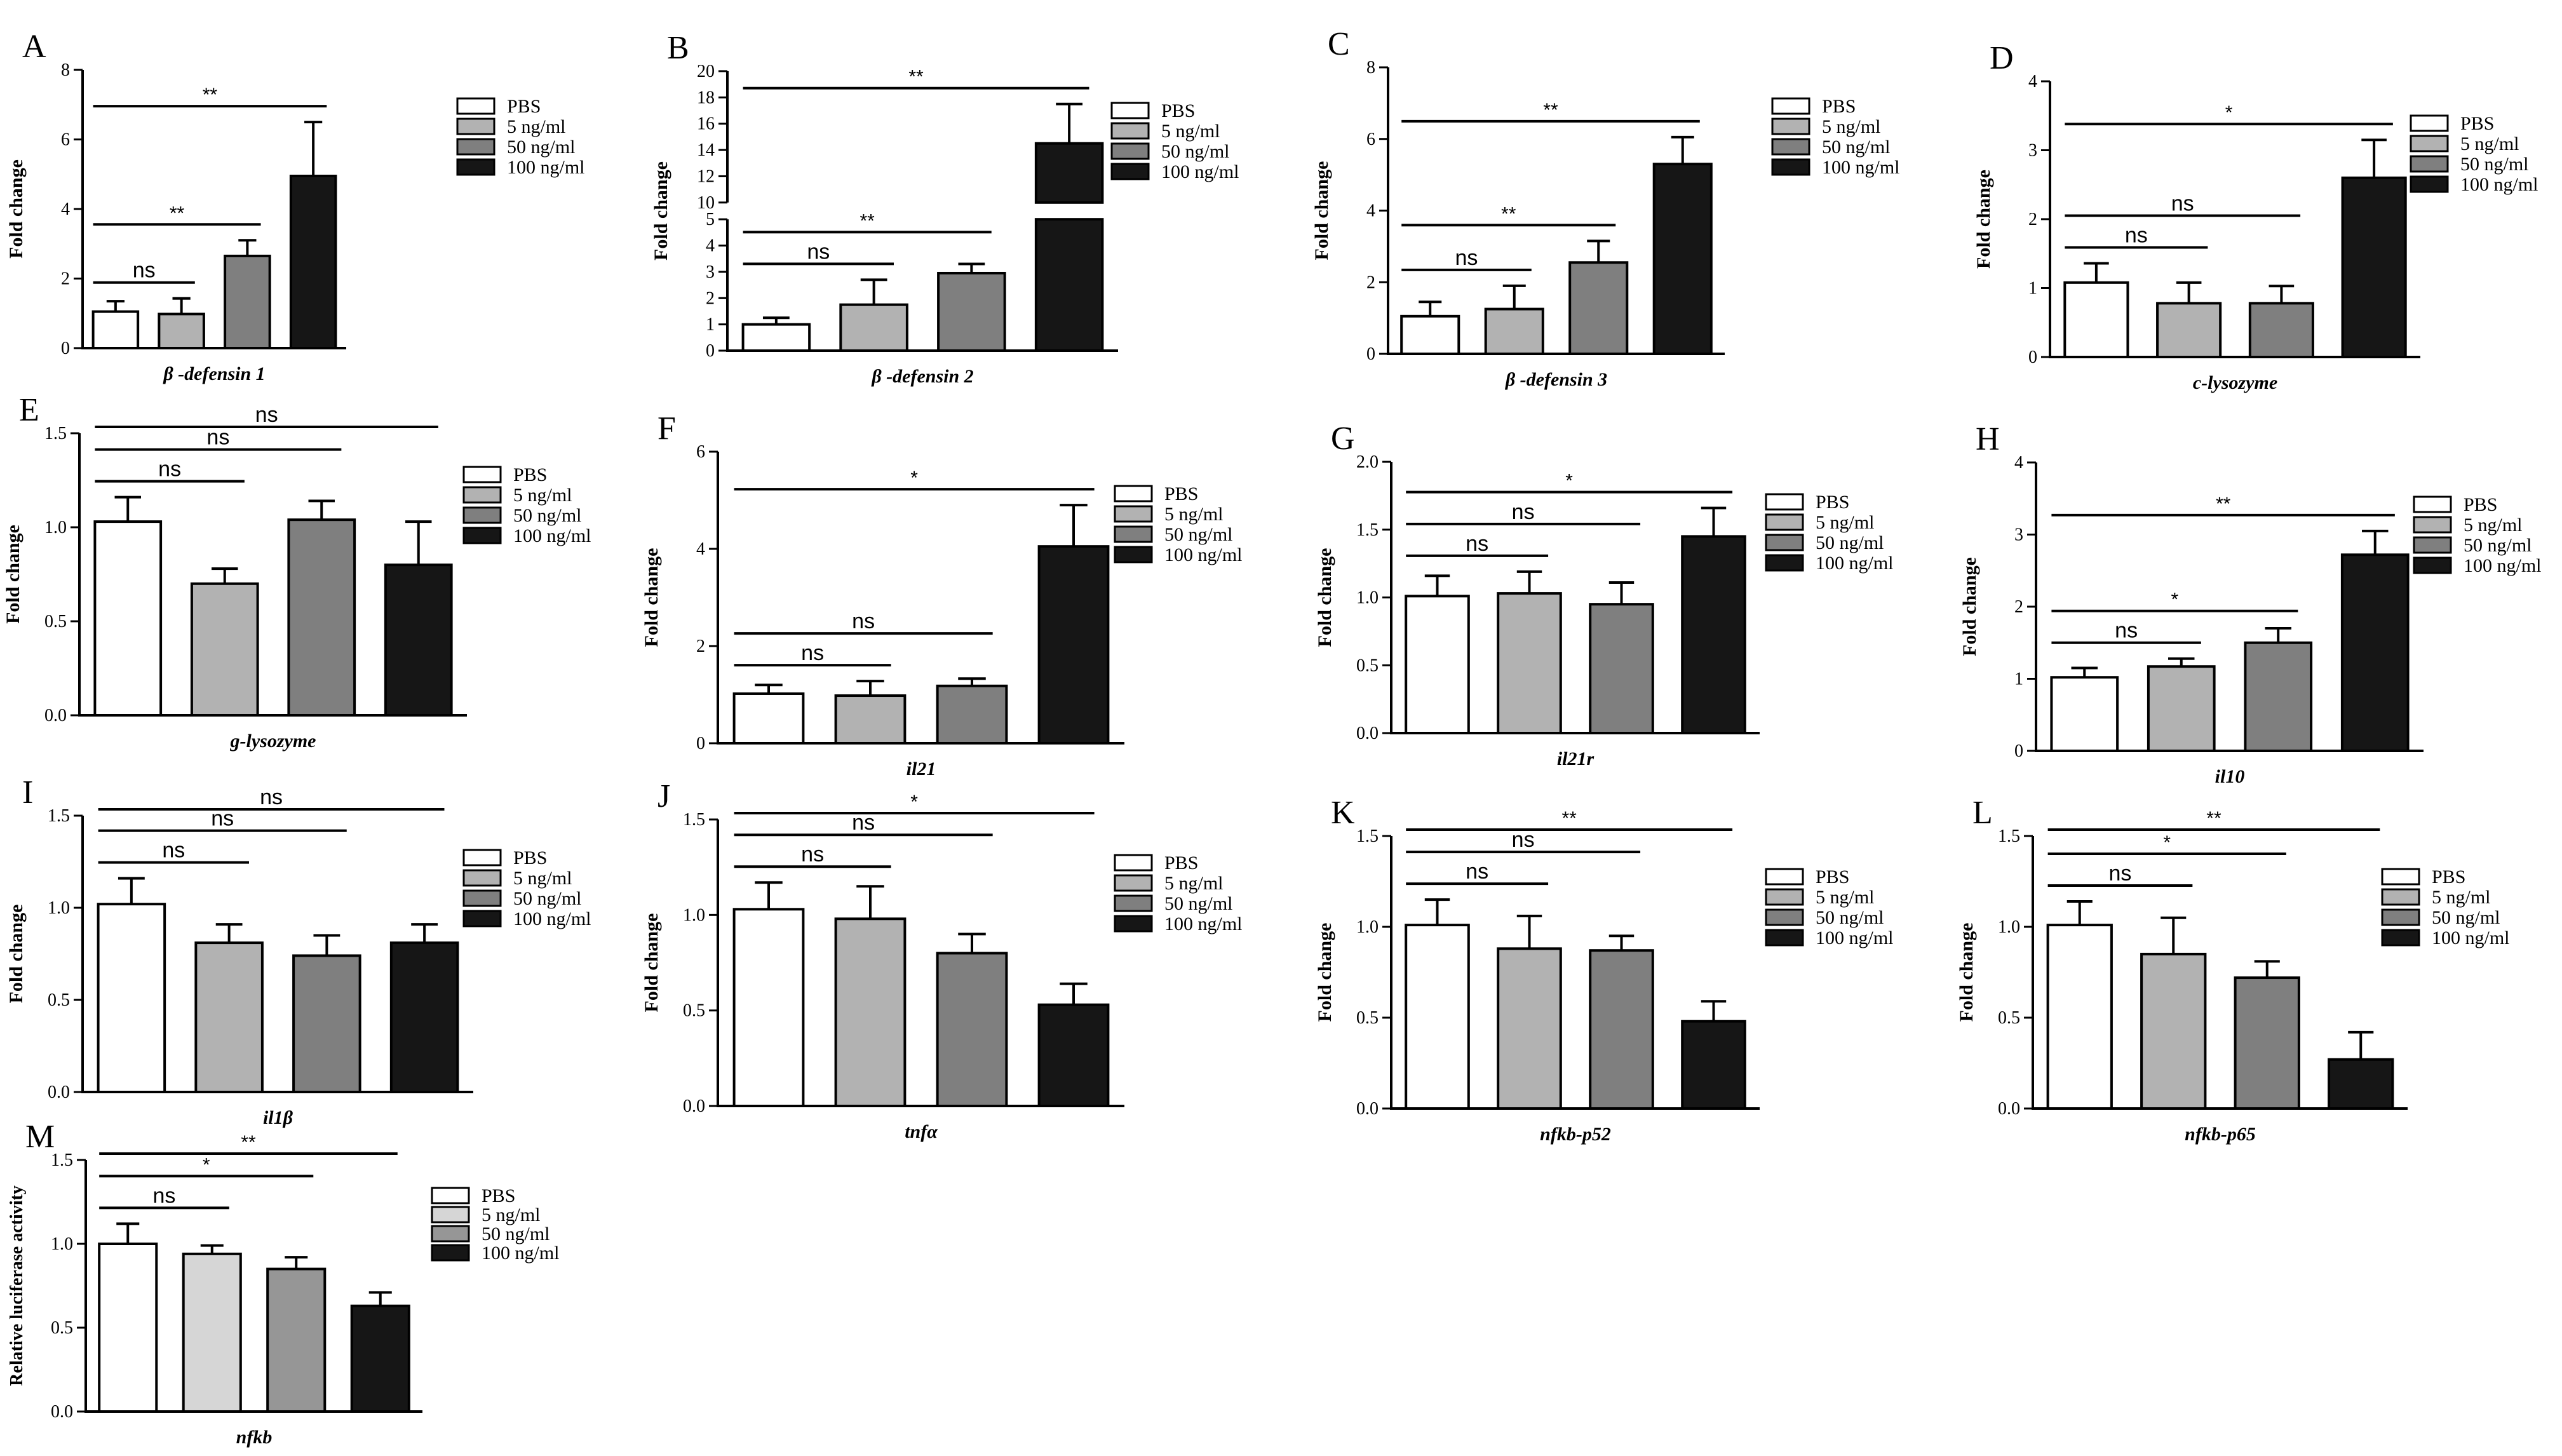 This screenshot has height=1456, width=2562. What do you see at coordinates (65, 70) in the screenshot?
I see `y-tick-label: 8` at bounding box center [65, 70].